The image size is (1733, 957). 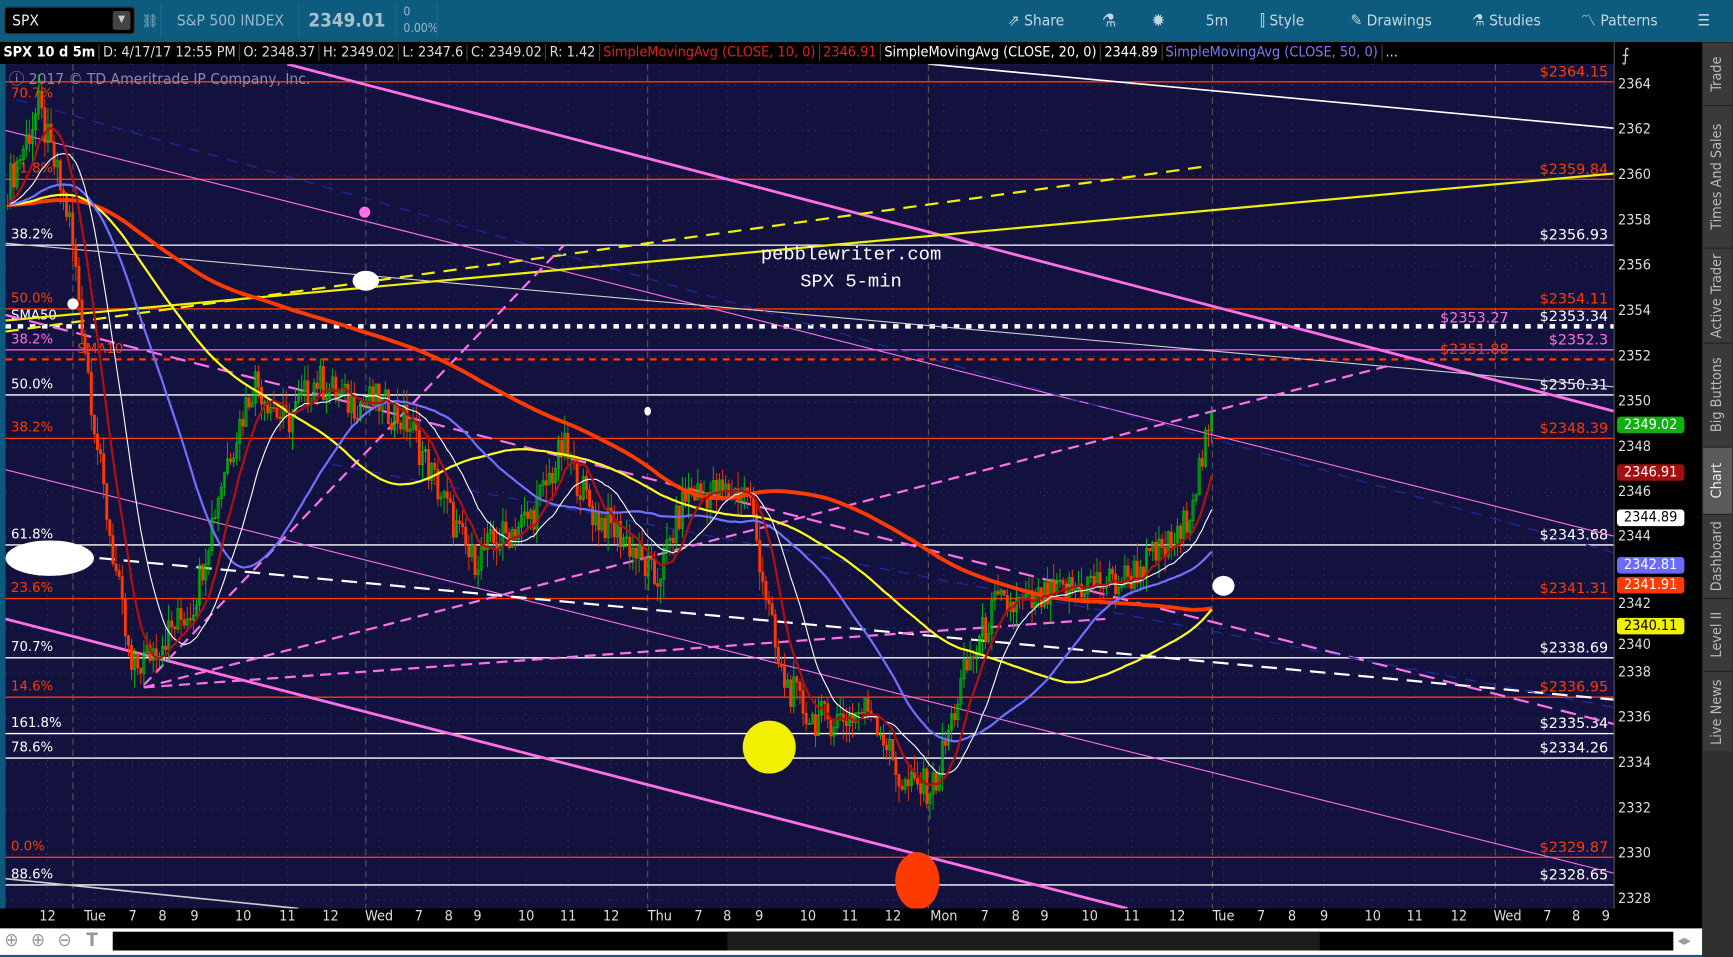 What do you see at coordinates (64, 940) in the screenshot?
I see `zoom-out-icon: ⊖` at bounding box center [64, 940].